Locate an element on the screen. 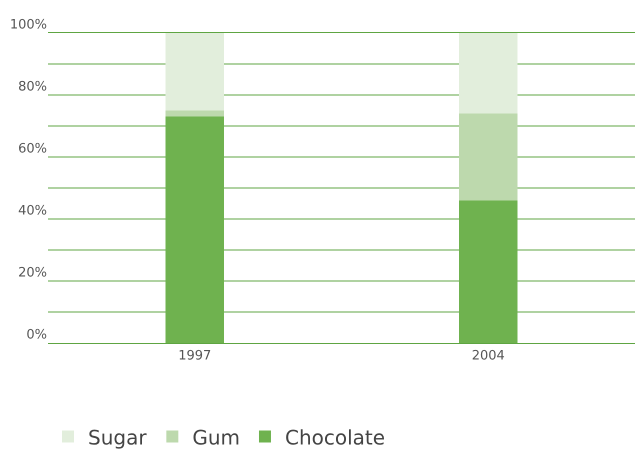 Image resolution: width=635 pixels, height=456 pixels. y-tick-label: 60% is located at coordinates (32, 149).